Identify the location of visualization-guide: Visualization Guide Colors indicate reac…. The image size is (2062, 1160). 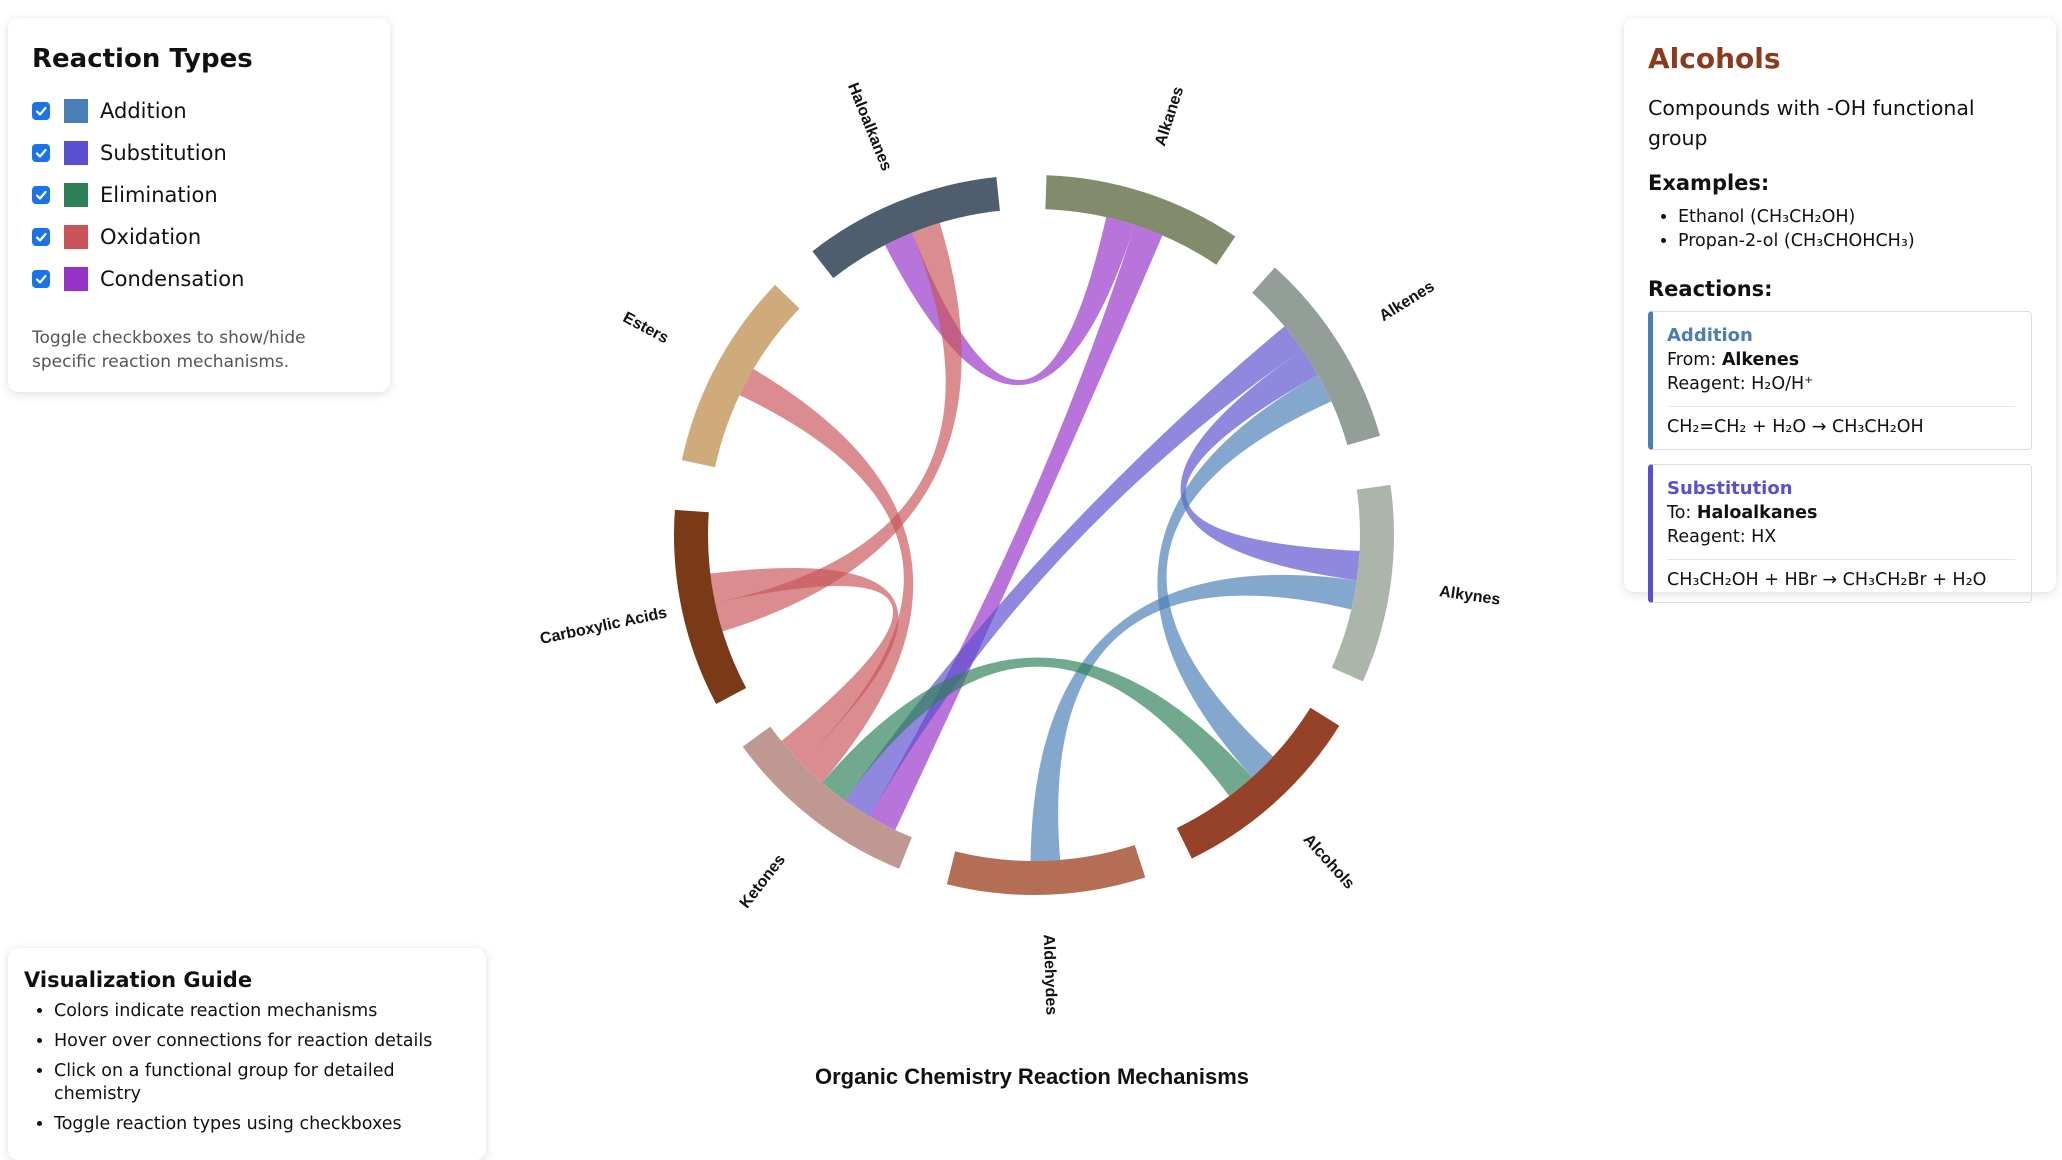
(247, 1054).